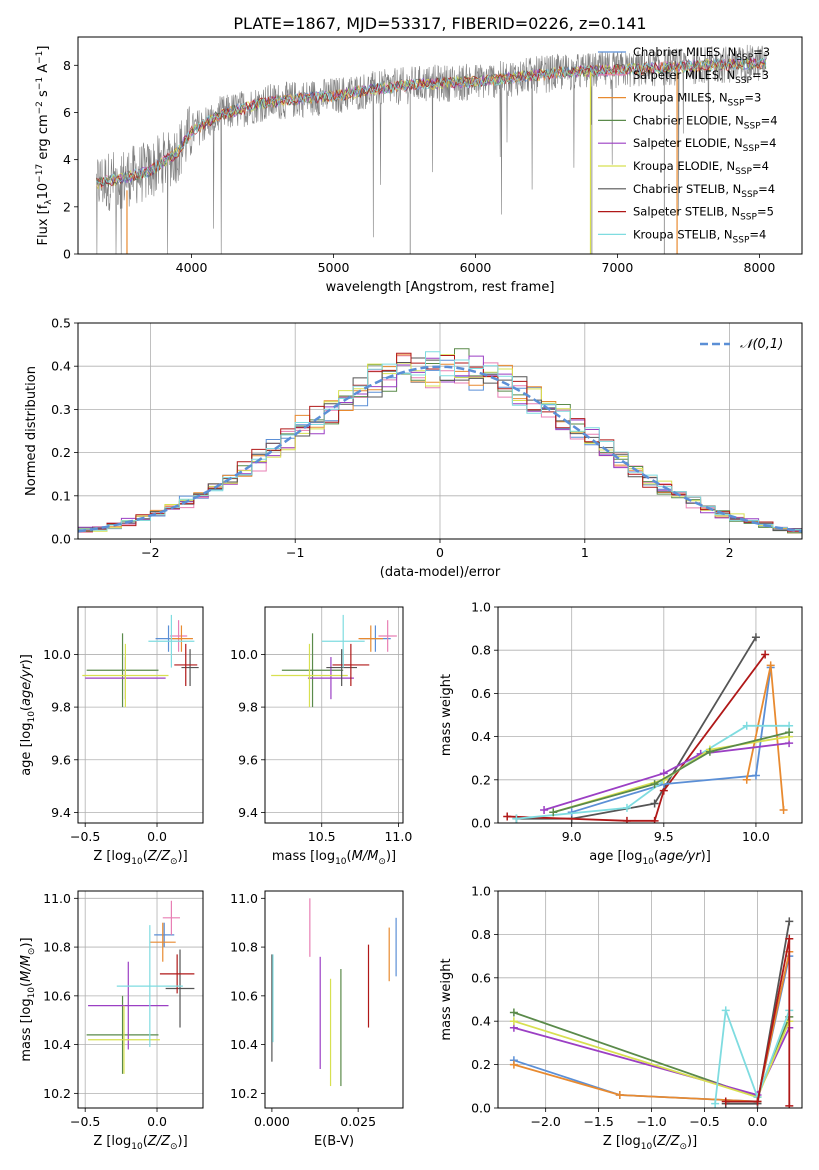 Image resolution: width=819 pixels, height=1170 pixels. What do you see at coordinates (650, 858) in the screenshot?
I see `x-axis-label: age [log10(age/yr)]` at bounding box center [650, 858].